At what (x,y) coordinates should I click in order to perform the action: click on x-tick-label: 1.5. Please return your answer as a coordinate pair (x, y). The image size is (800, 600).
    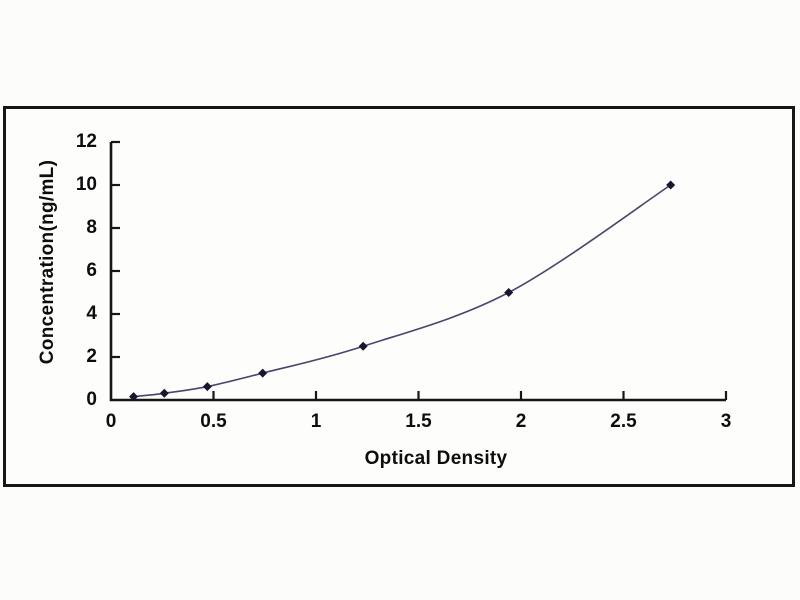
    Looking at the image, I should click on (418, 421).